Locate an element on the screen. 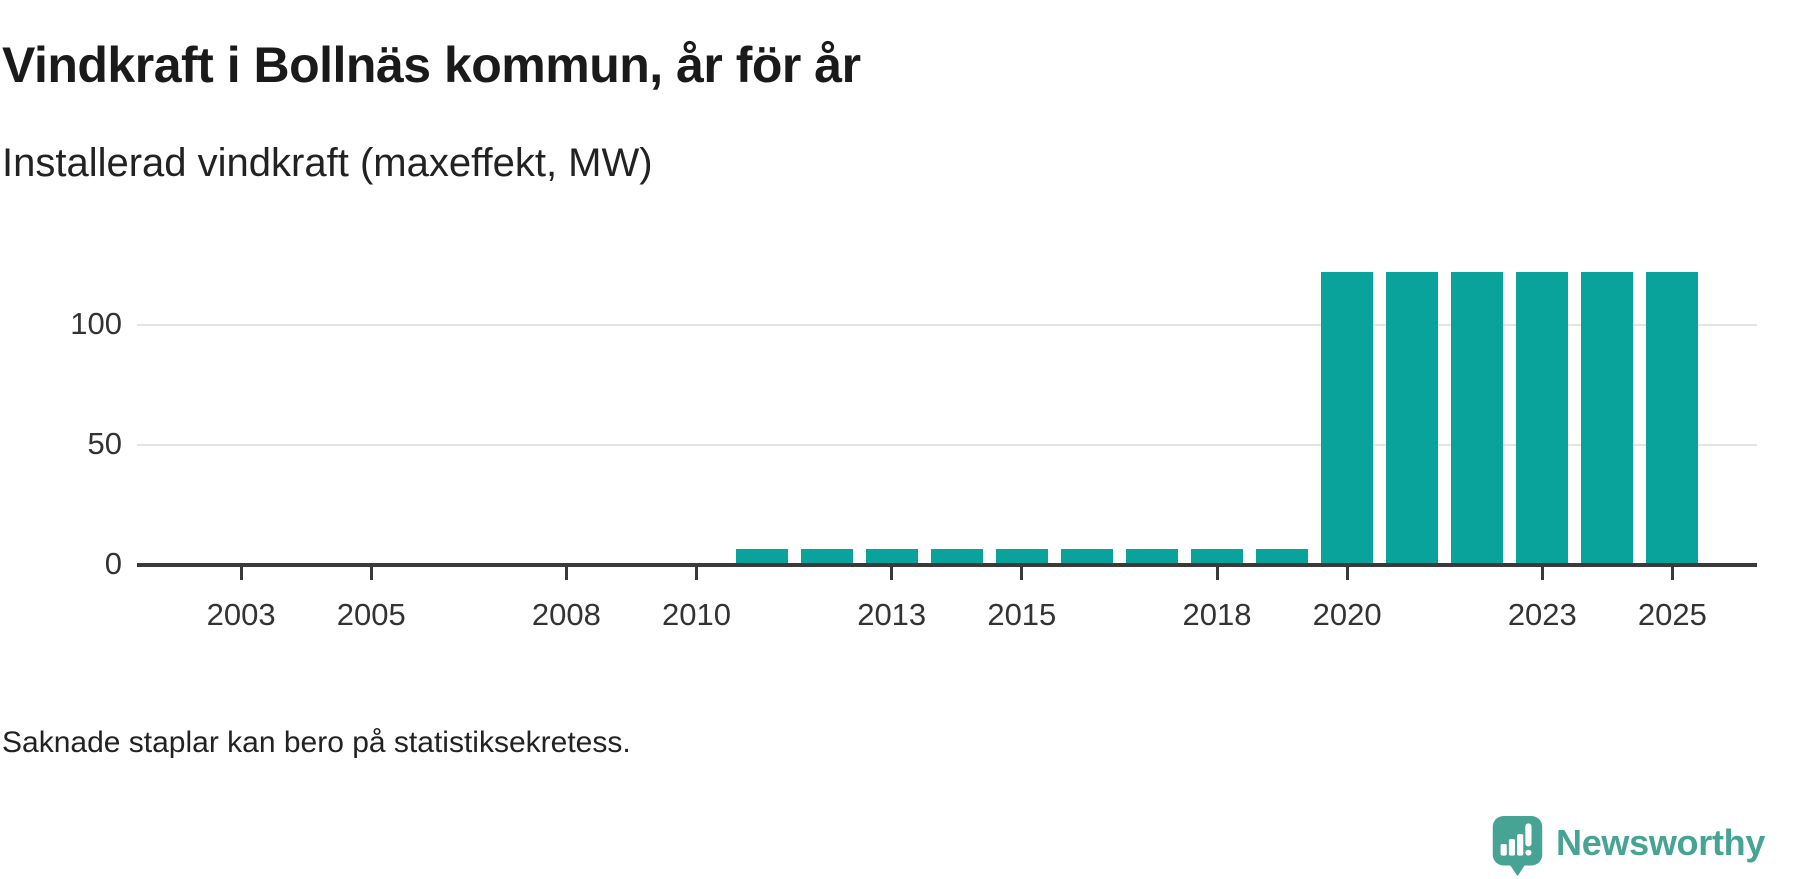  bar-2012 is located at coordinates (826, 557).